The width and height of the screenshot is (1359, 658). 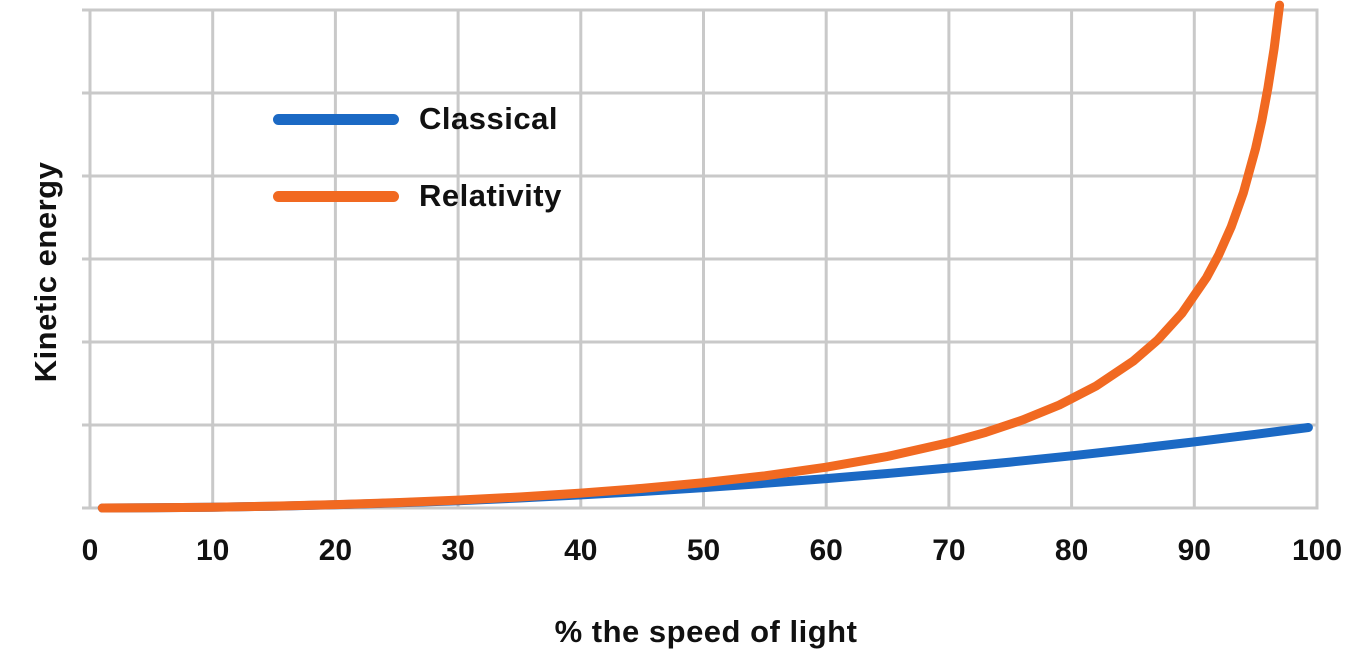 What do you see at coordinates (581, 550) in the screenshot?
I see `x-tick-label-40: 40` at bounding box center [581, 550].